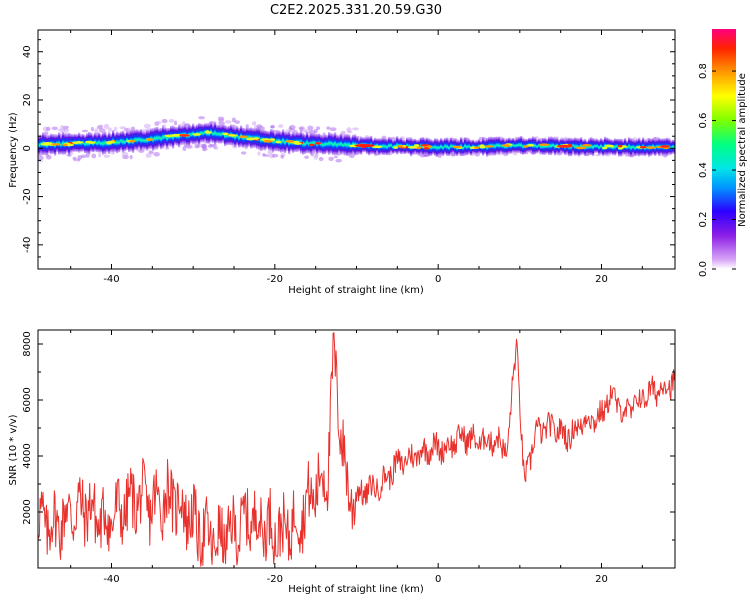 The height and width of the screenshot is (600, 750). What do you see at coordinates (438, 279) in the screenshot?
I see `spec-xtick-label: 0` at bounding box center [438, 279].